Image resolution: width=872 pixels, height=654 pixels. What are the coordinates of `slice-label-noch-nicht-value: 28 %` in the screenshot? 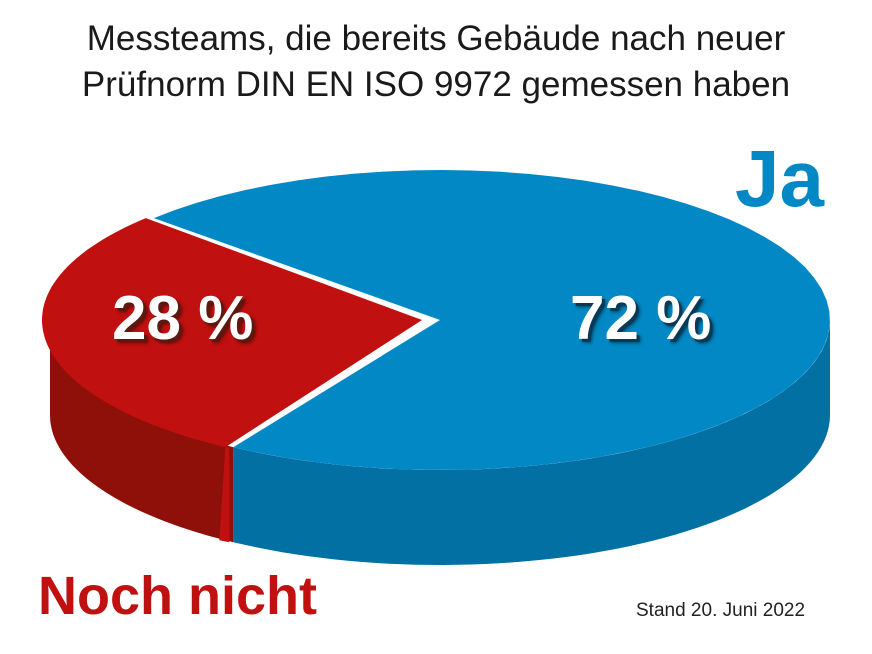 It's located at (183, 318).